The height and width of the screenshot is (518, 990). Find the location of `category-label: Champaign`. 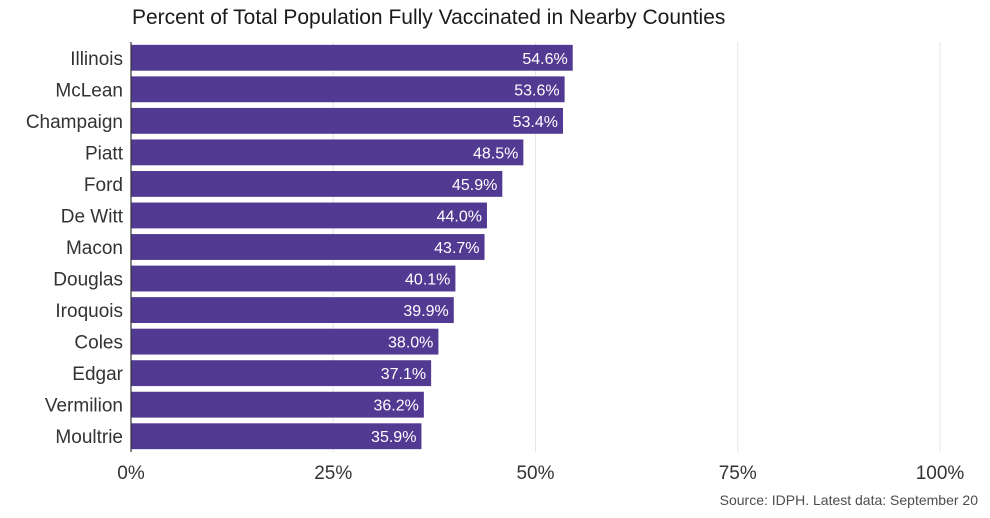

category-label: Champaign is located at coordinates (74, 122).